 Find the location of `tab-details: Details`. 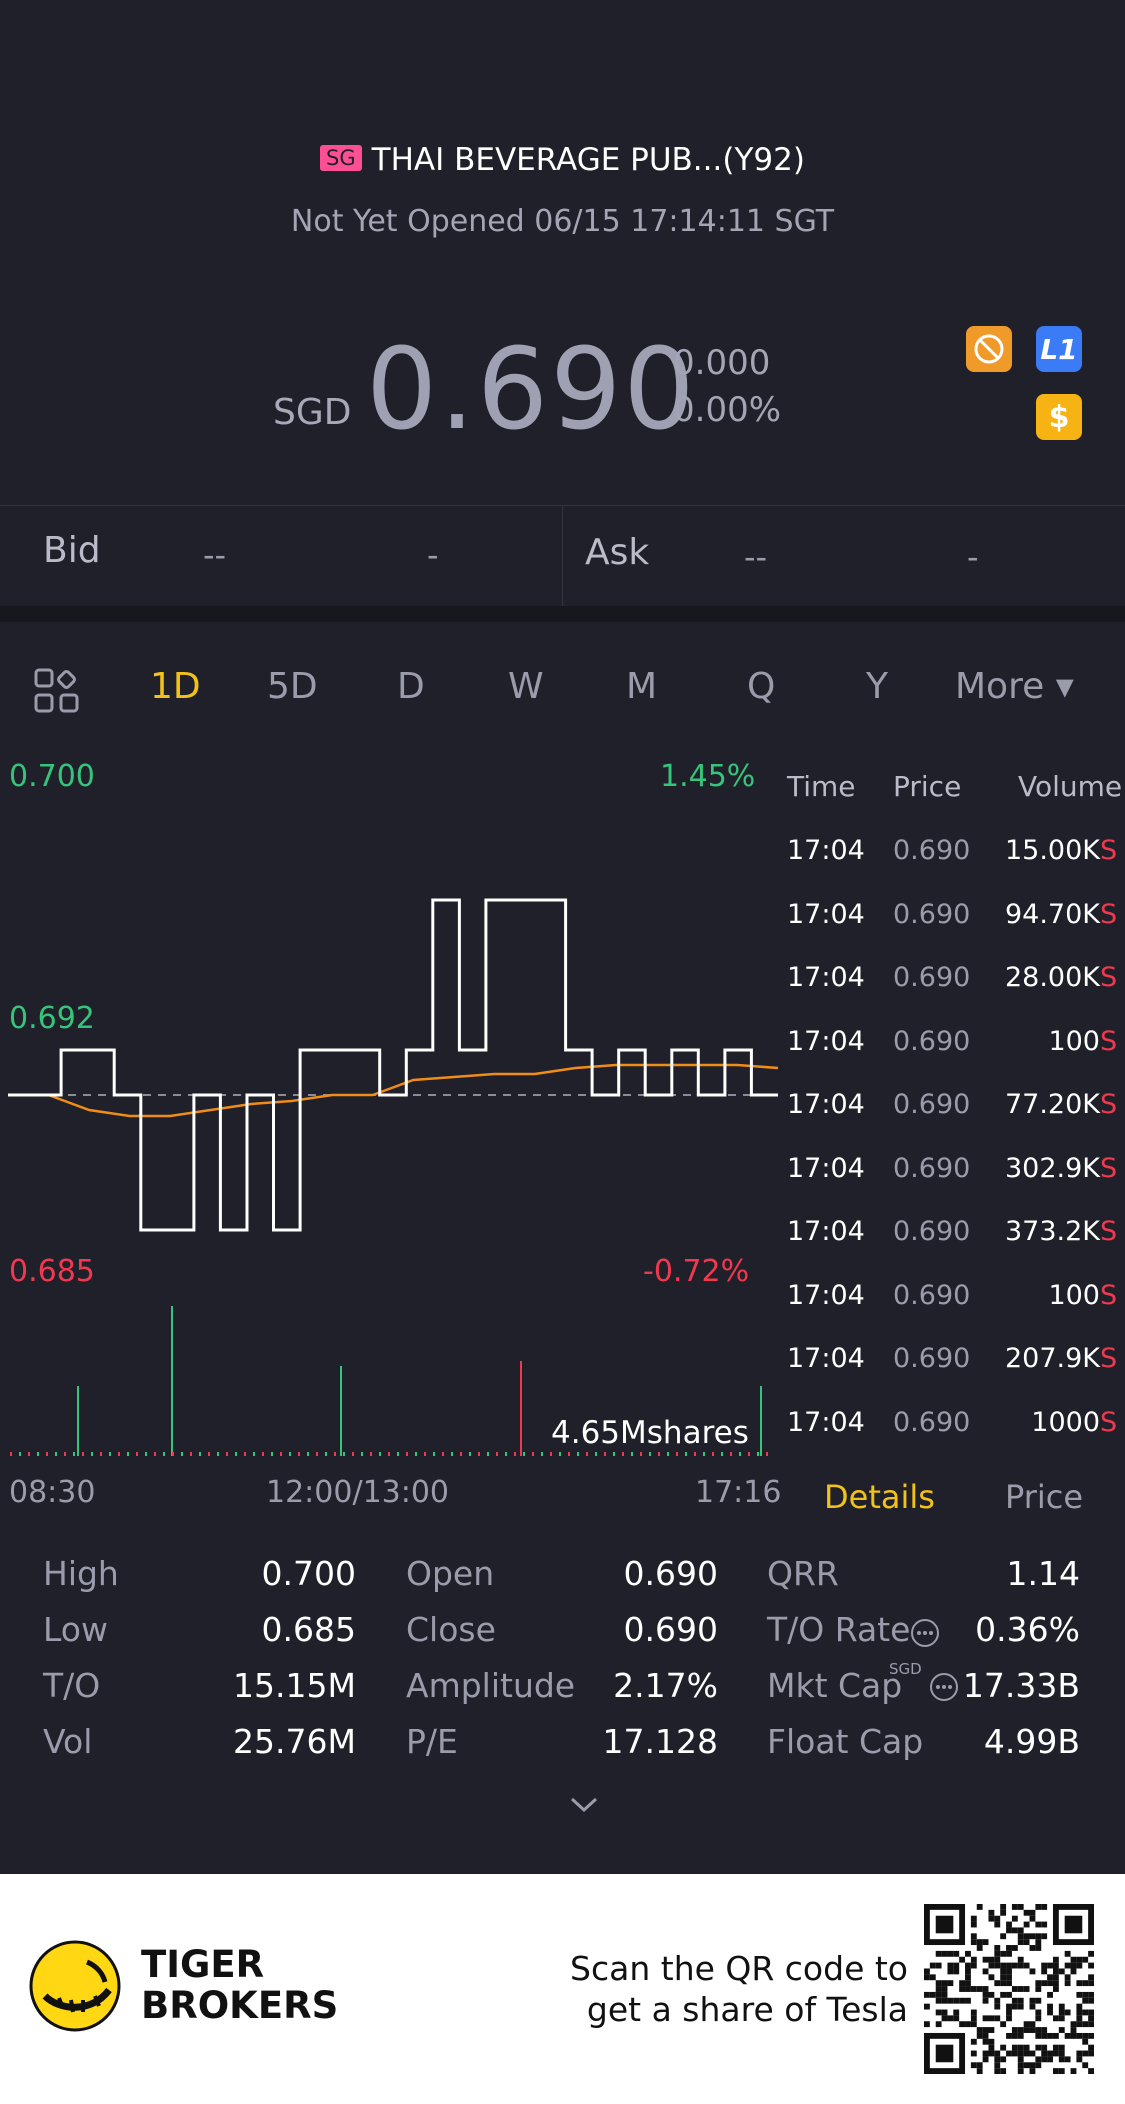

tab-details: Details is located at coordinates (879, 1497).